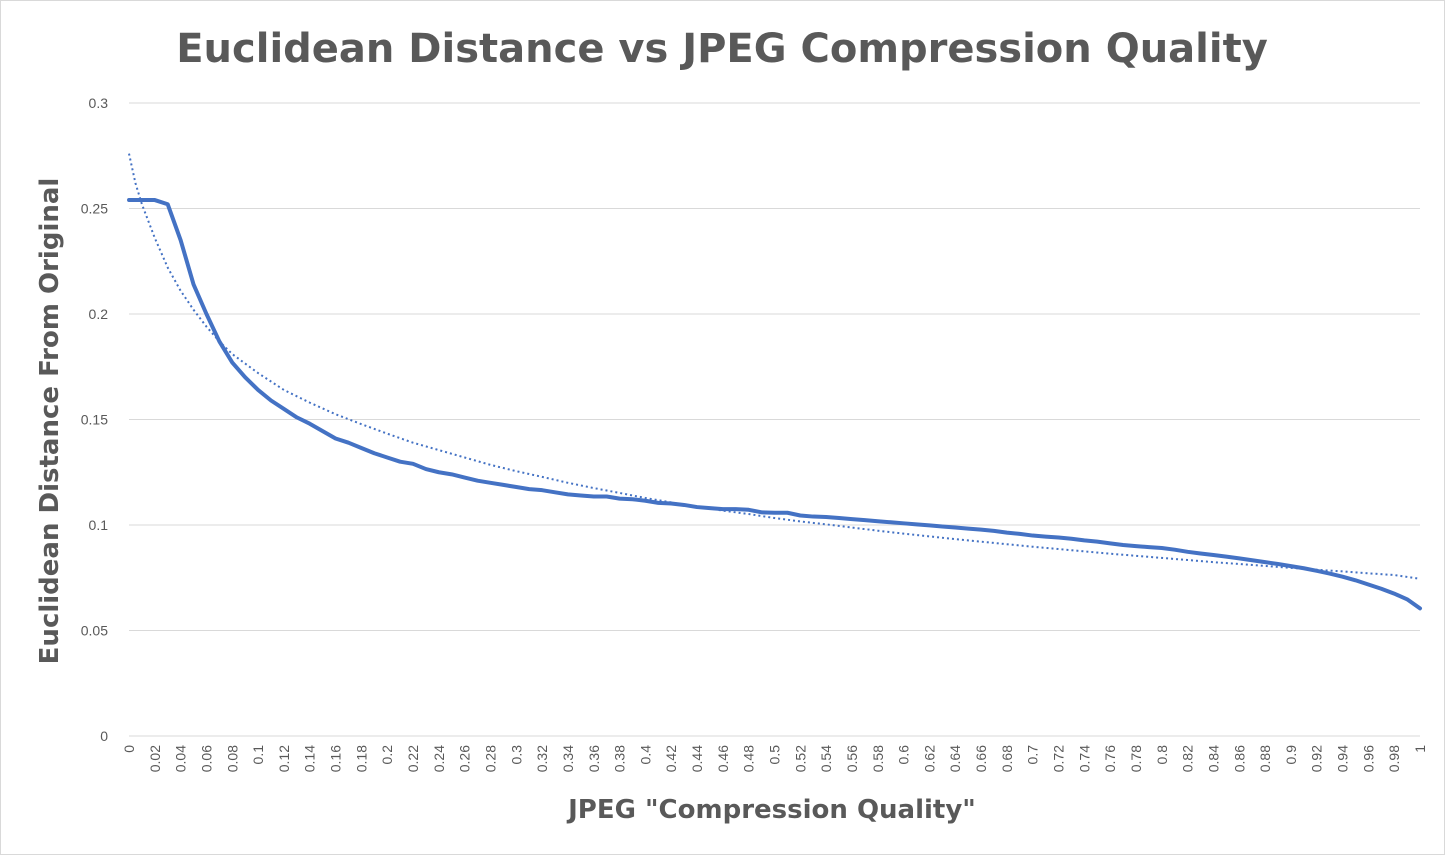 The height and width of the screenshot is (855, 1445). Describe the element at coordinates (1059, 758) in the screenshot. I see `x-tick-label: 0.72` at that location.